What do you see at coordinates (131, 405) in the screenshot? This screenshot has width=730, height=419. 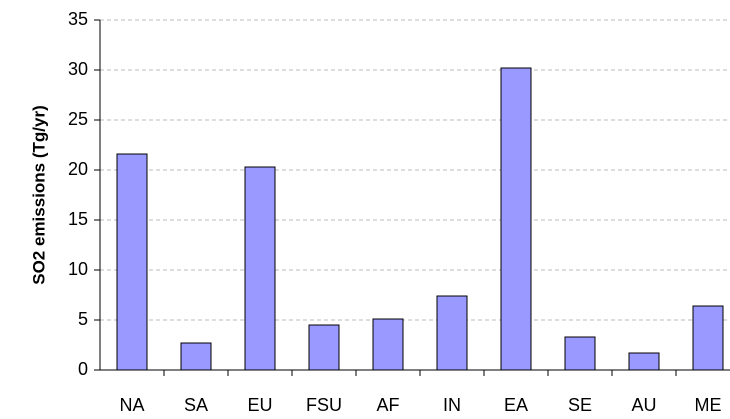 I see `x-tick-label: NA` at bounding box center [131, 405].